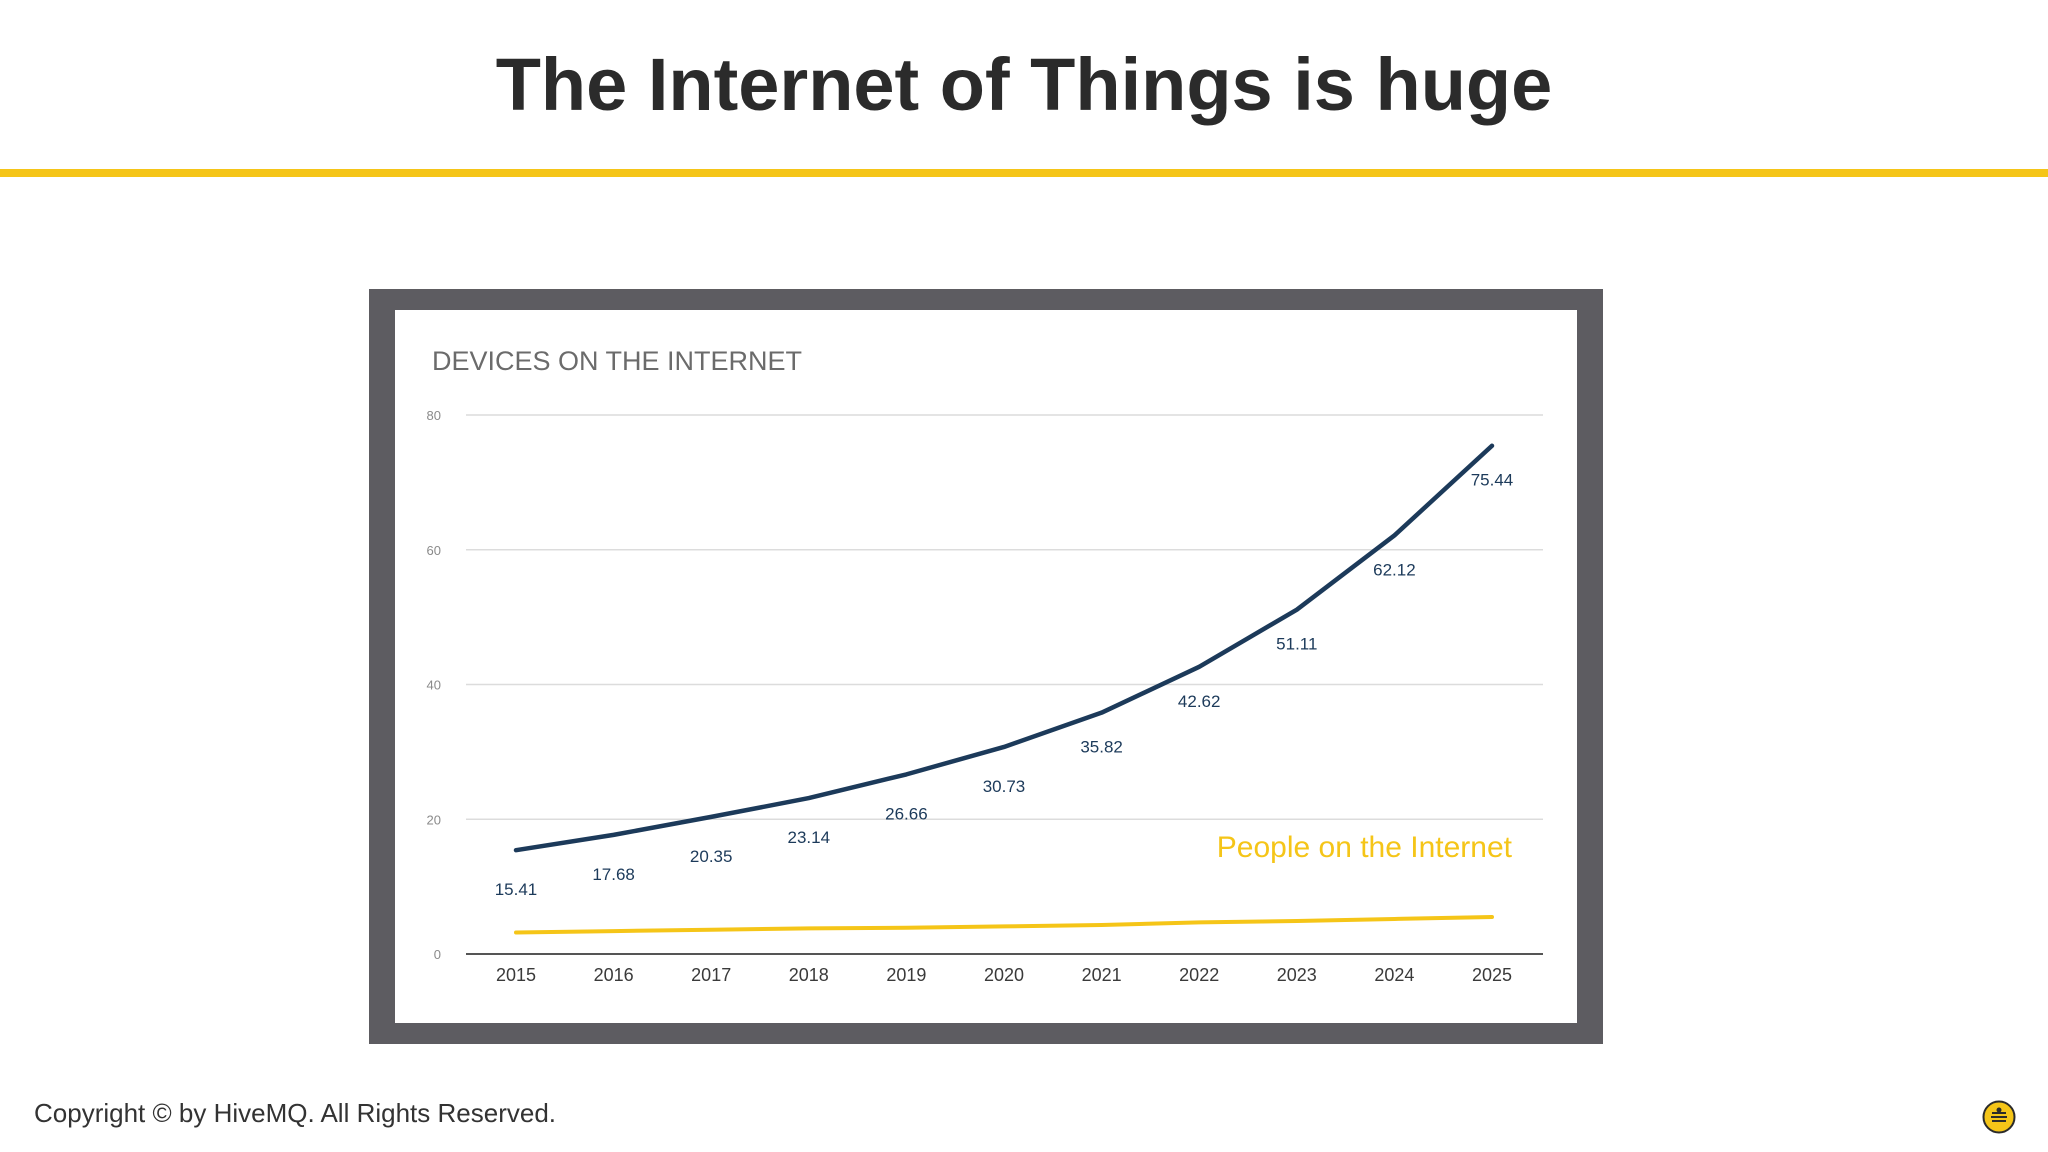 Image resolution: width=2048 pixels, height=1152 pixels. I want to click on data-label: 23.14, so click(809, 837).